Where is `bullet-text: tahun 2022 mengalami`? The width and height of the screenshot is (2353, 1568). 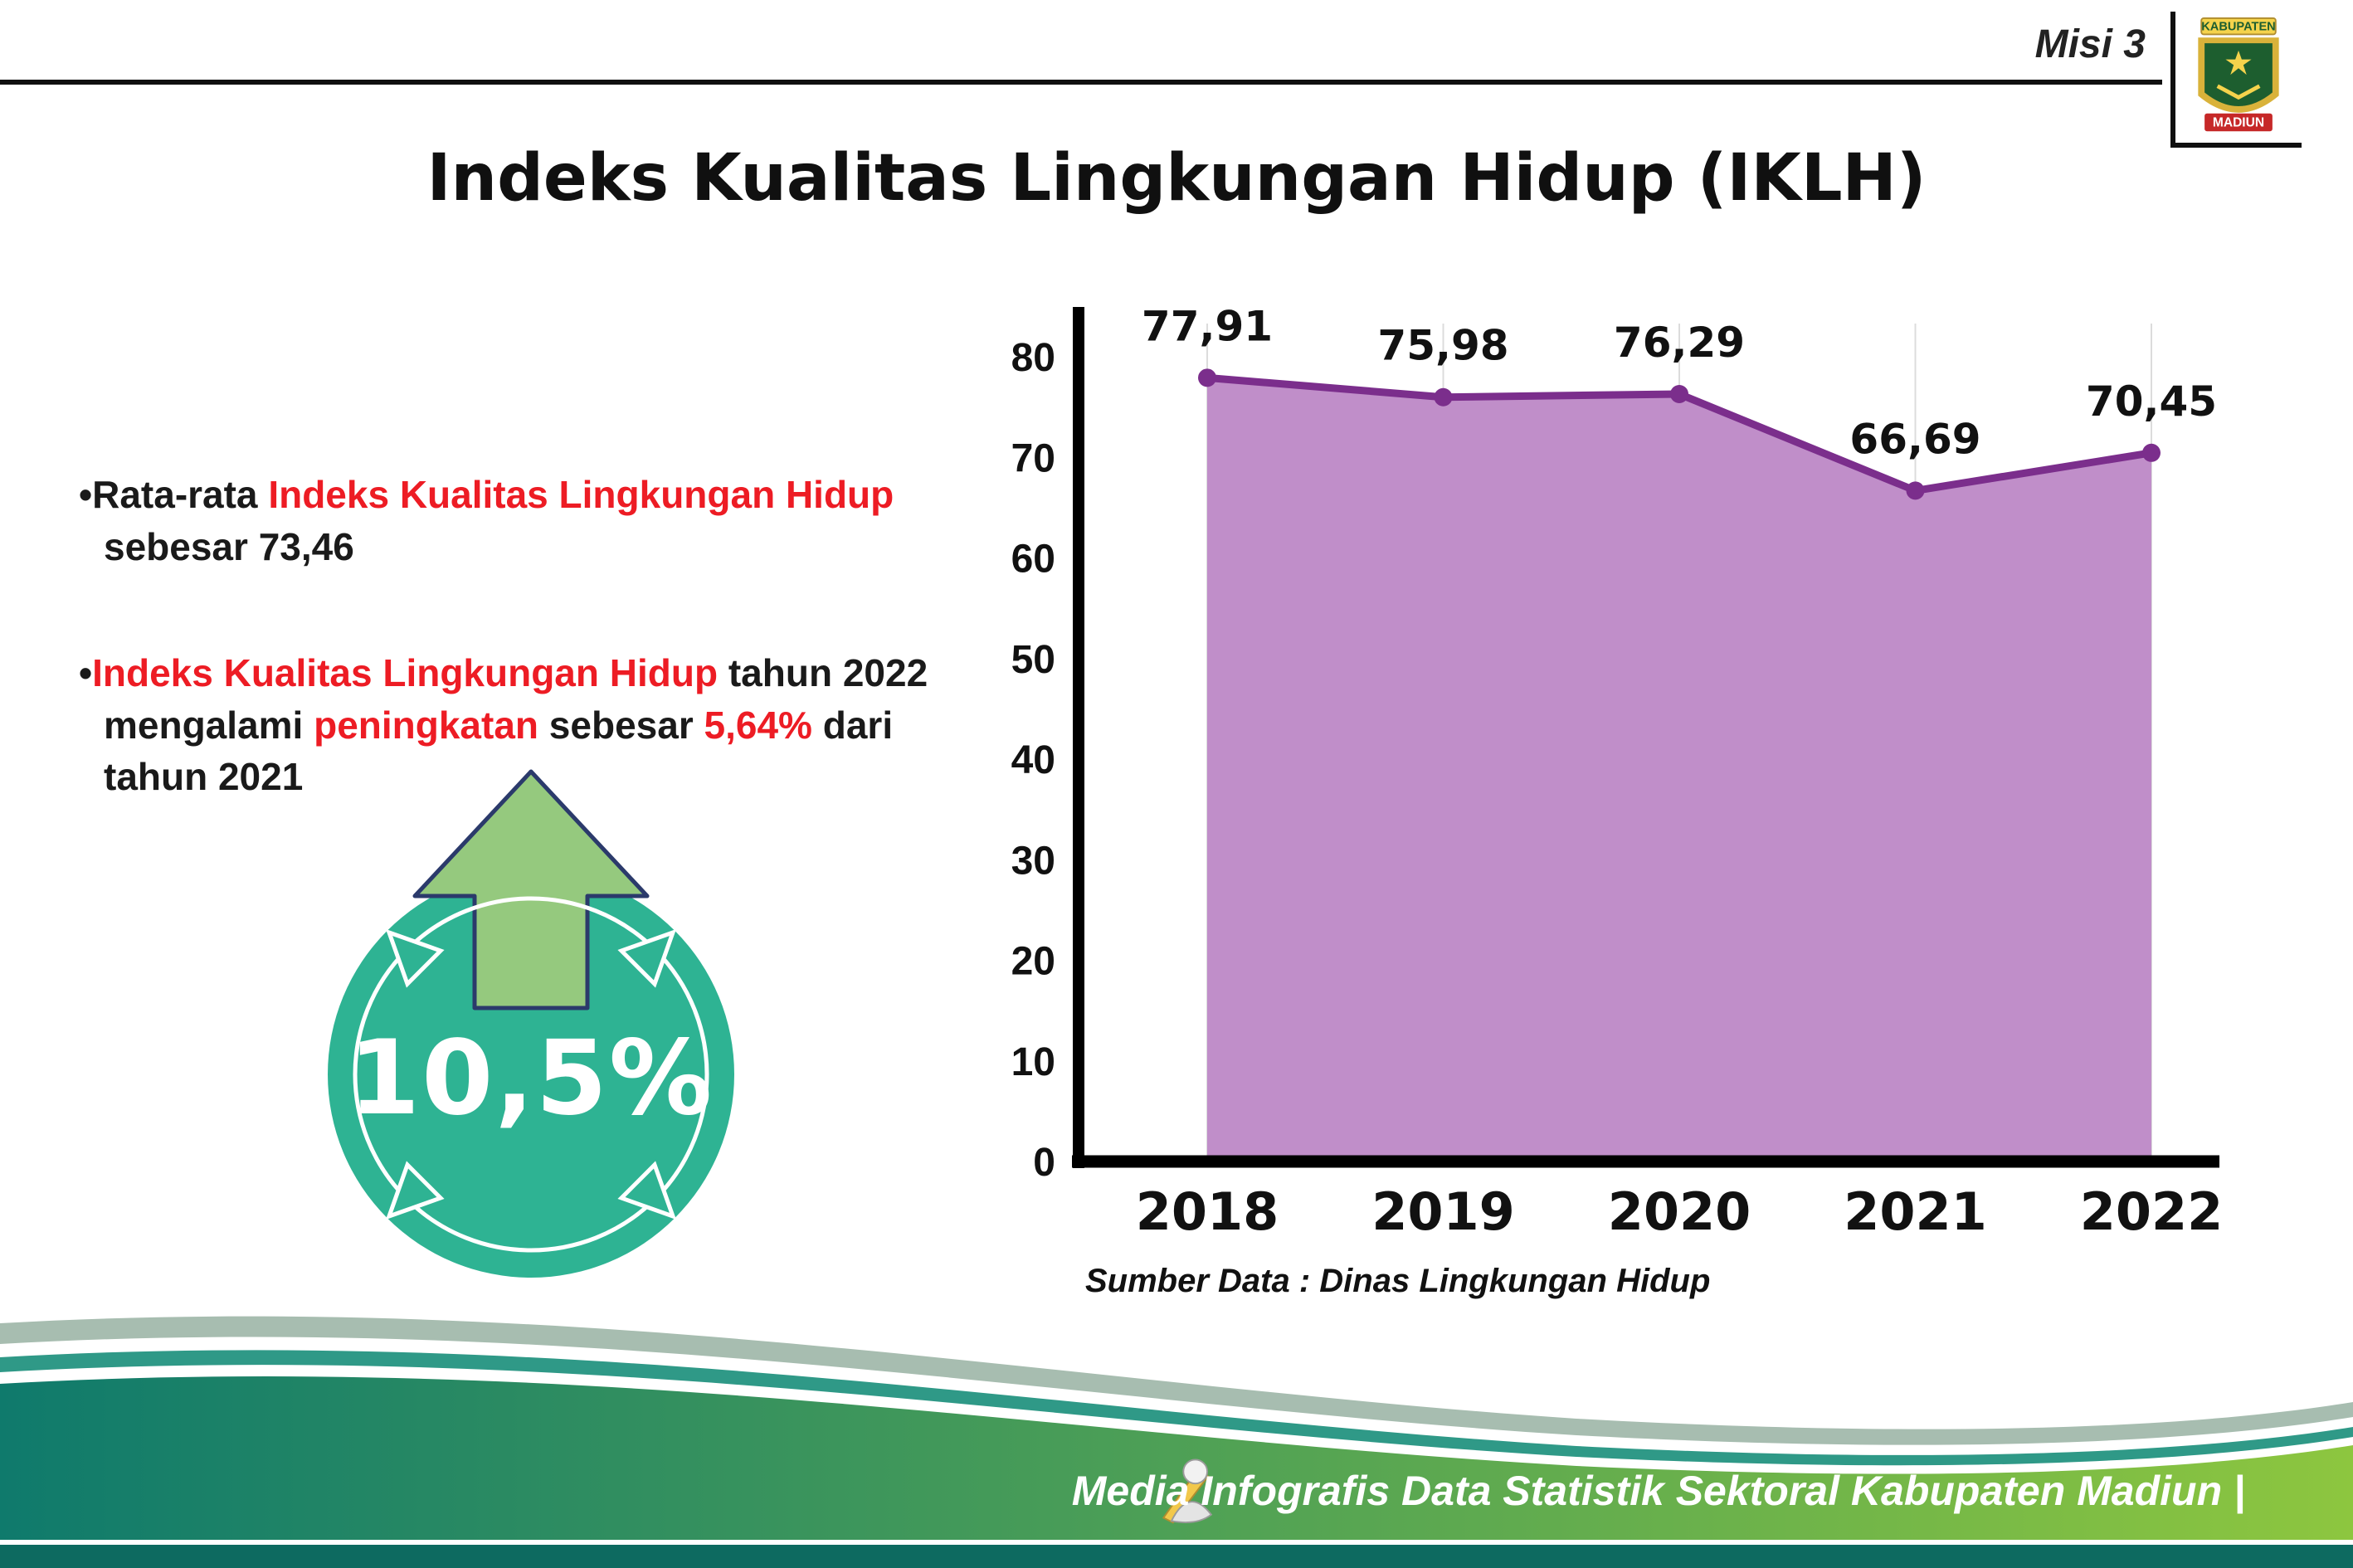 bullet-text: tahun 2022 mengalami is located at coordinates (516, 699).